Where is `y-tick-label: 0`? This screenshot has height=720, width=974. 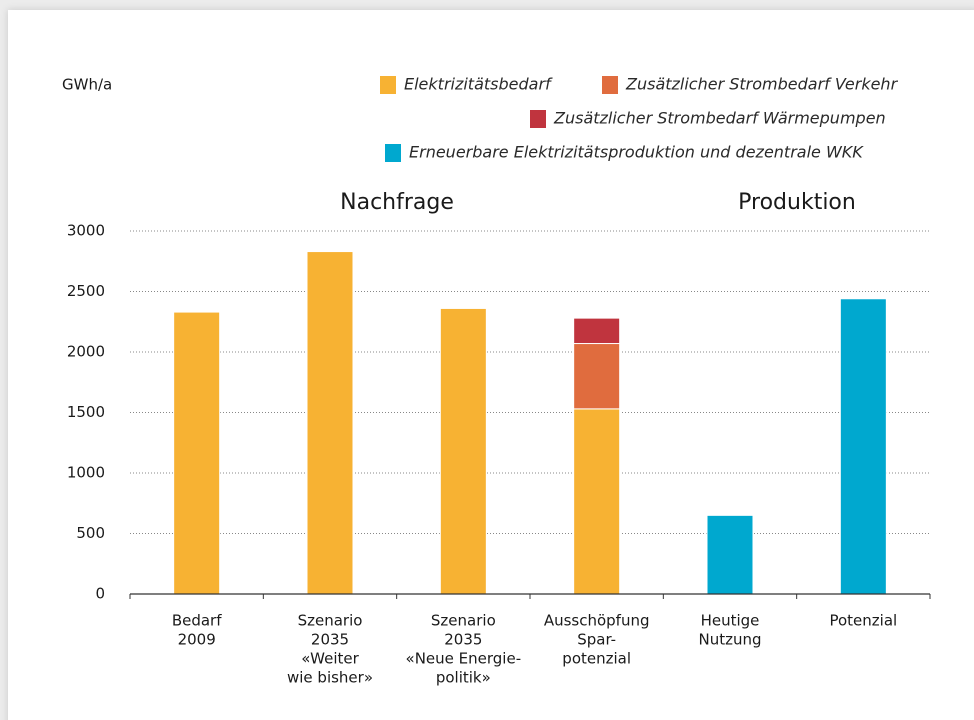
y-tick-label: 0 is located at coordinates (100, 594).